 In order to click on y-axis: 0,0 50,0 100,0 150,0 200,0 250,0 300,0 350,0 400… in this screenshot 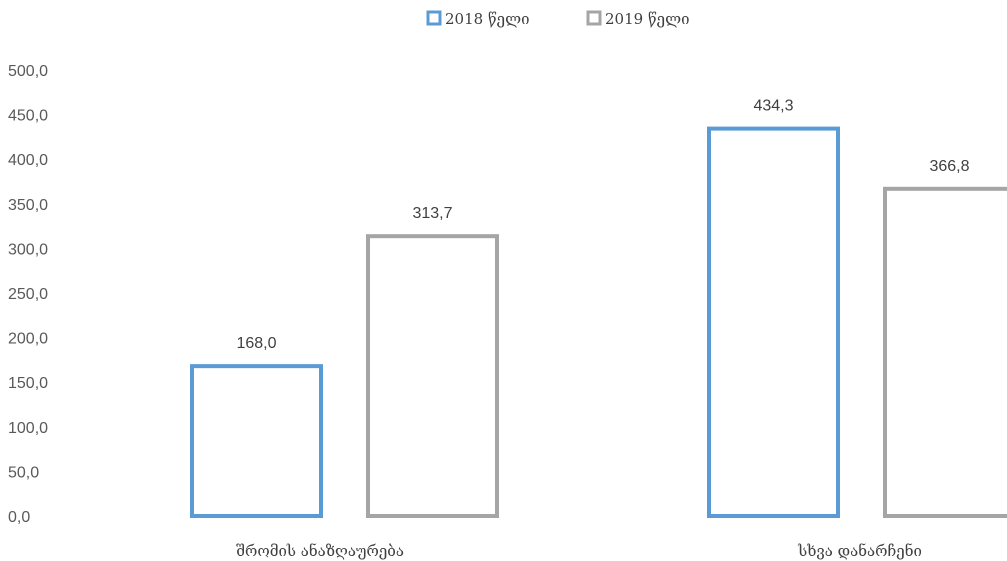, I will do `click(28, 294)`.